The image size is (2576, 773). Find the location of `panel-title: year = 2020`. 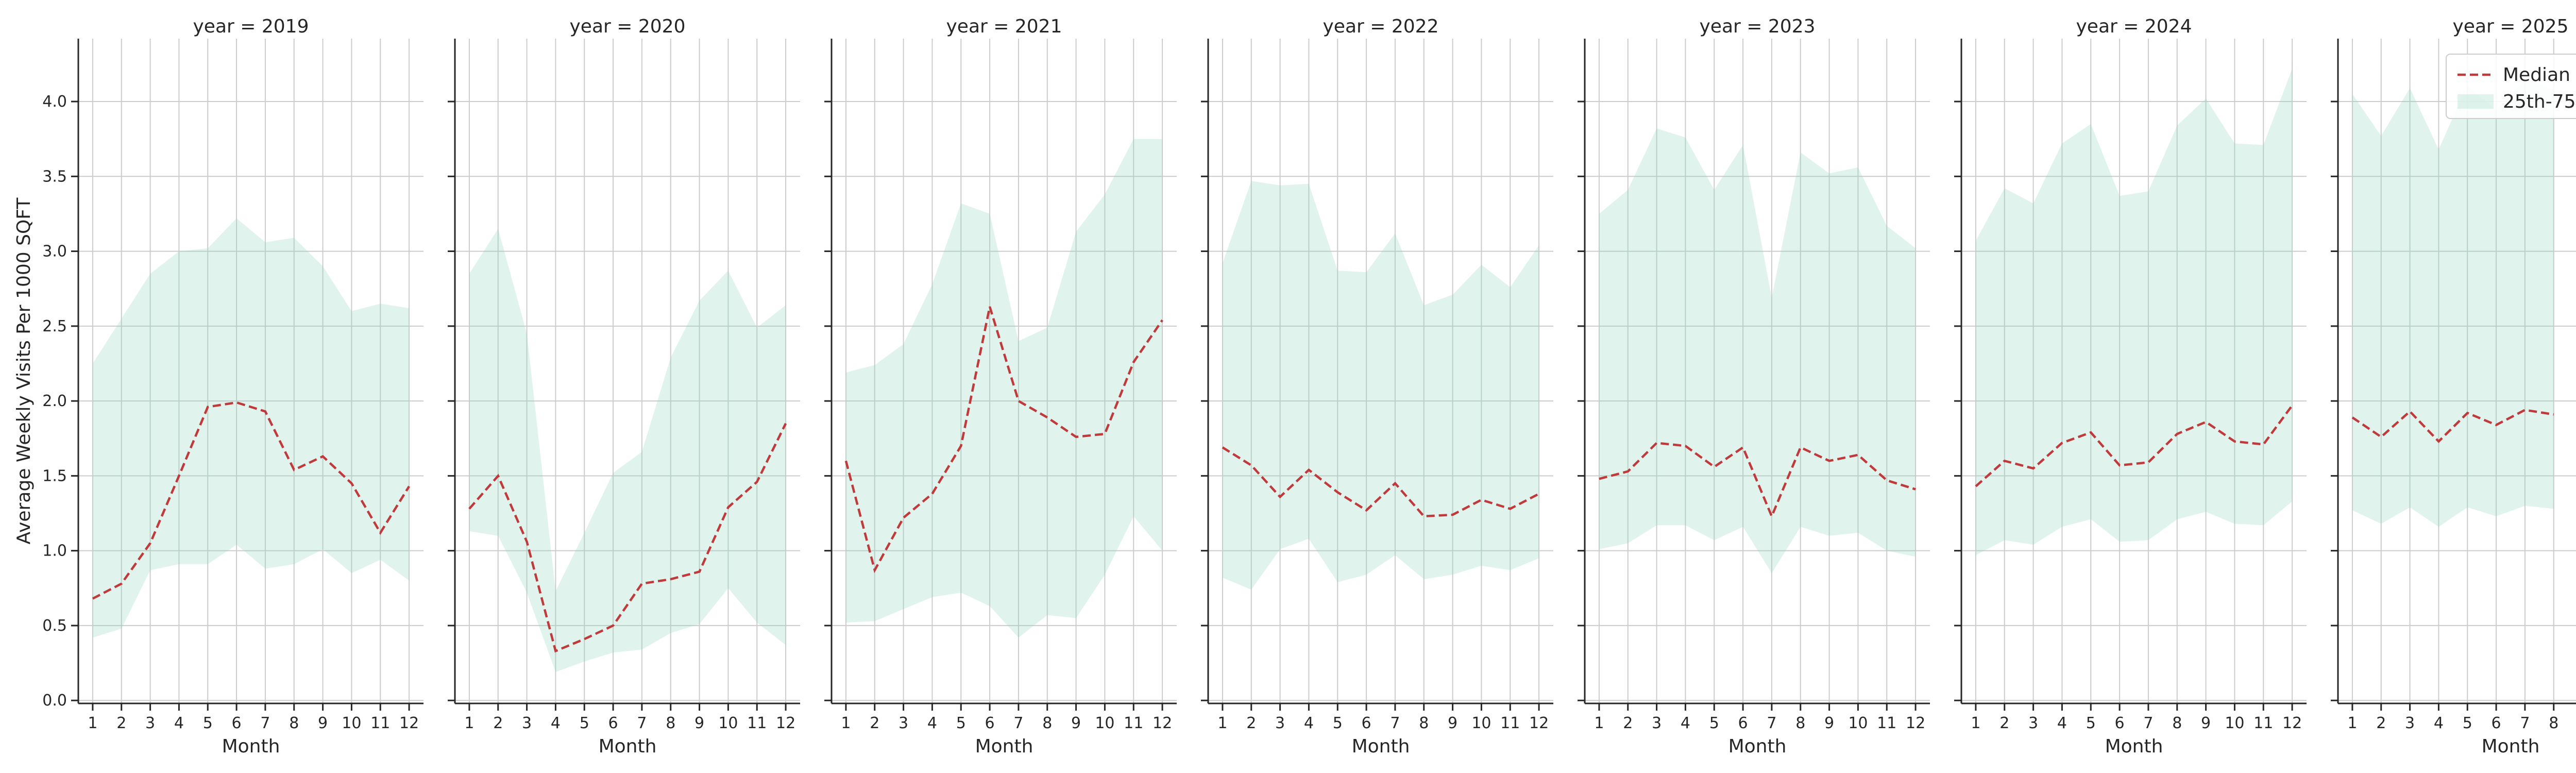

panel-title: year = 2020 is located at coordinates (628, 26).